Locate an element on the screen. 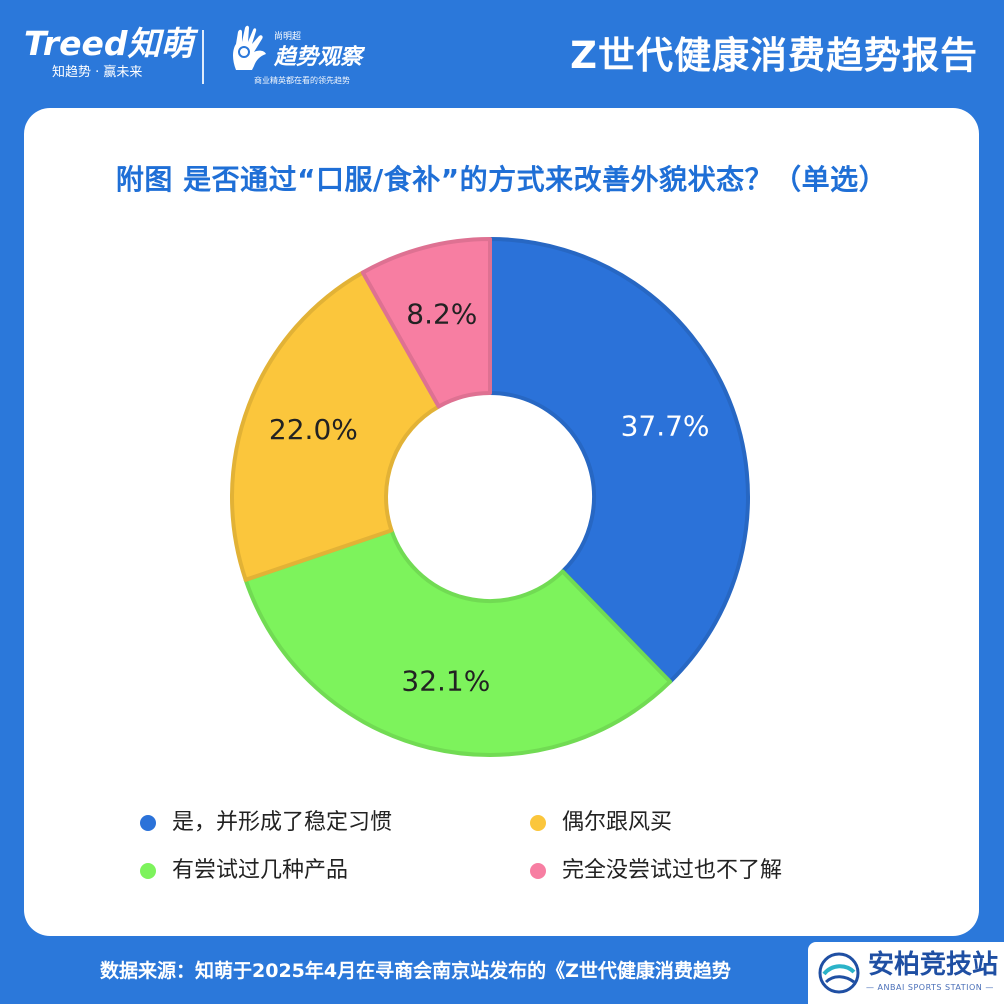 The image size is (1004, 1004). legend-label: 有尝试过几种产品 is located at coordinates (260, 870).